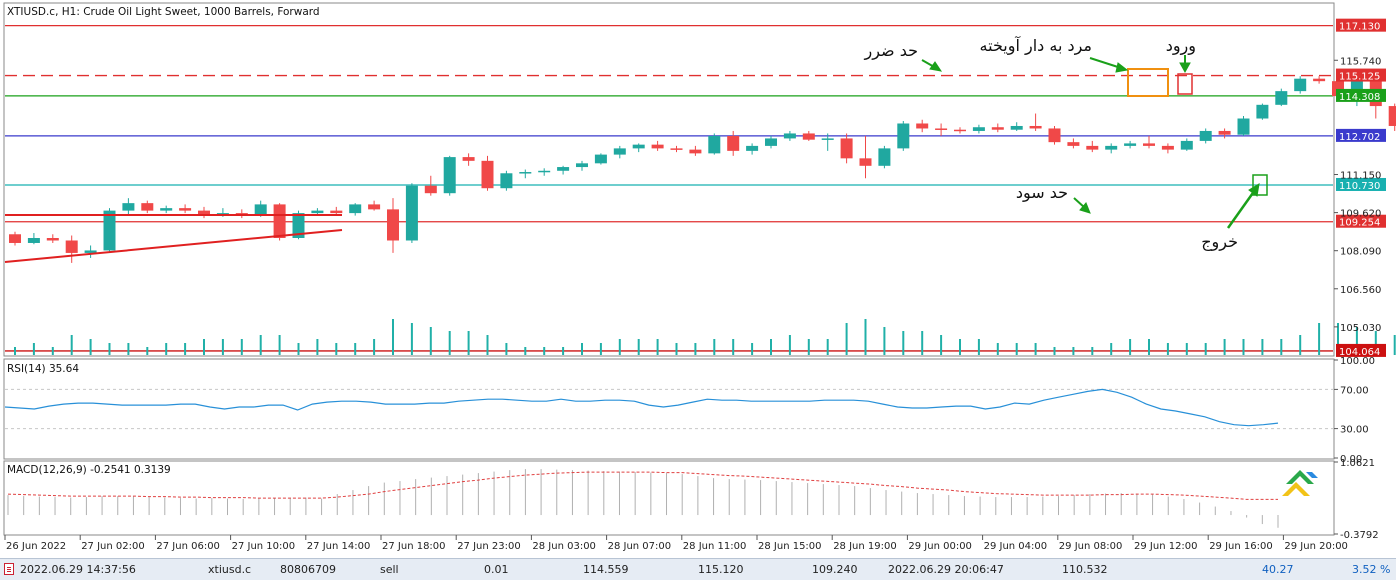 The image size is (1396, 580). What do you see at coordinates (1360, 252) in the screenshot?
I see `price-tick-label: 108.090` at bounding box center [1360, 252].